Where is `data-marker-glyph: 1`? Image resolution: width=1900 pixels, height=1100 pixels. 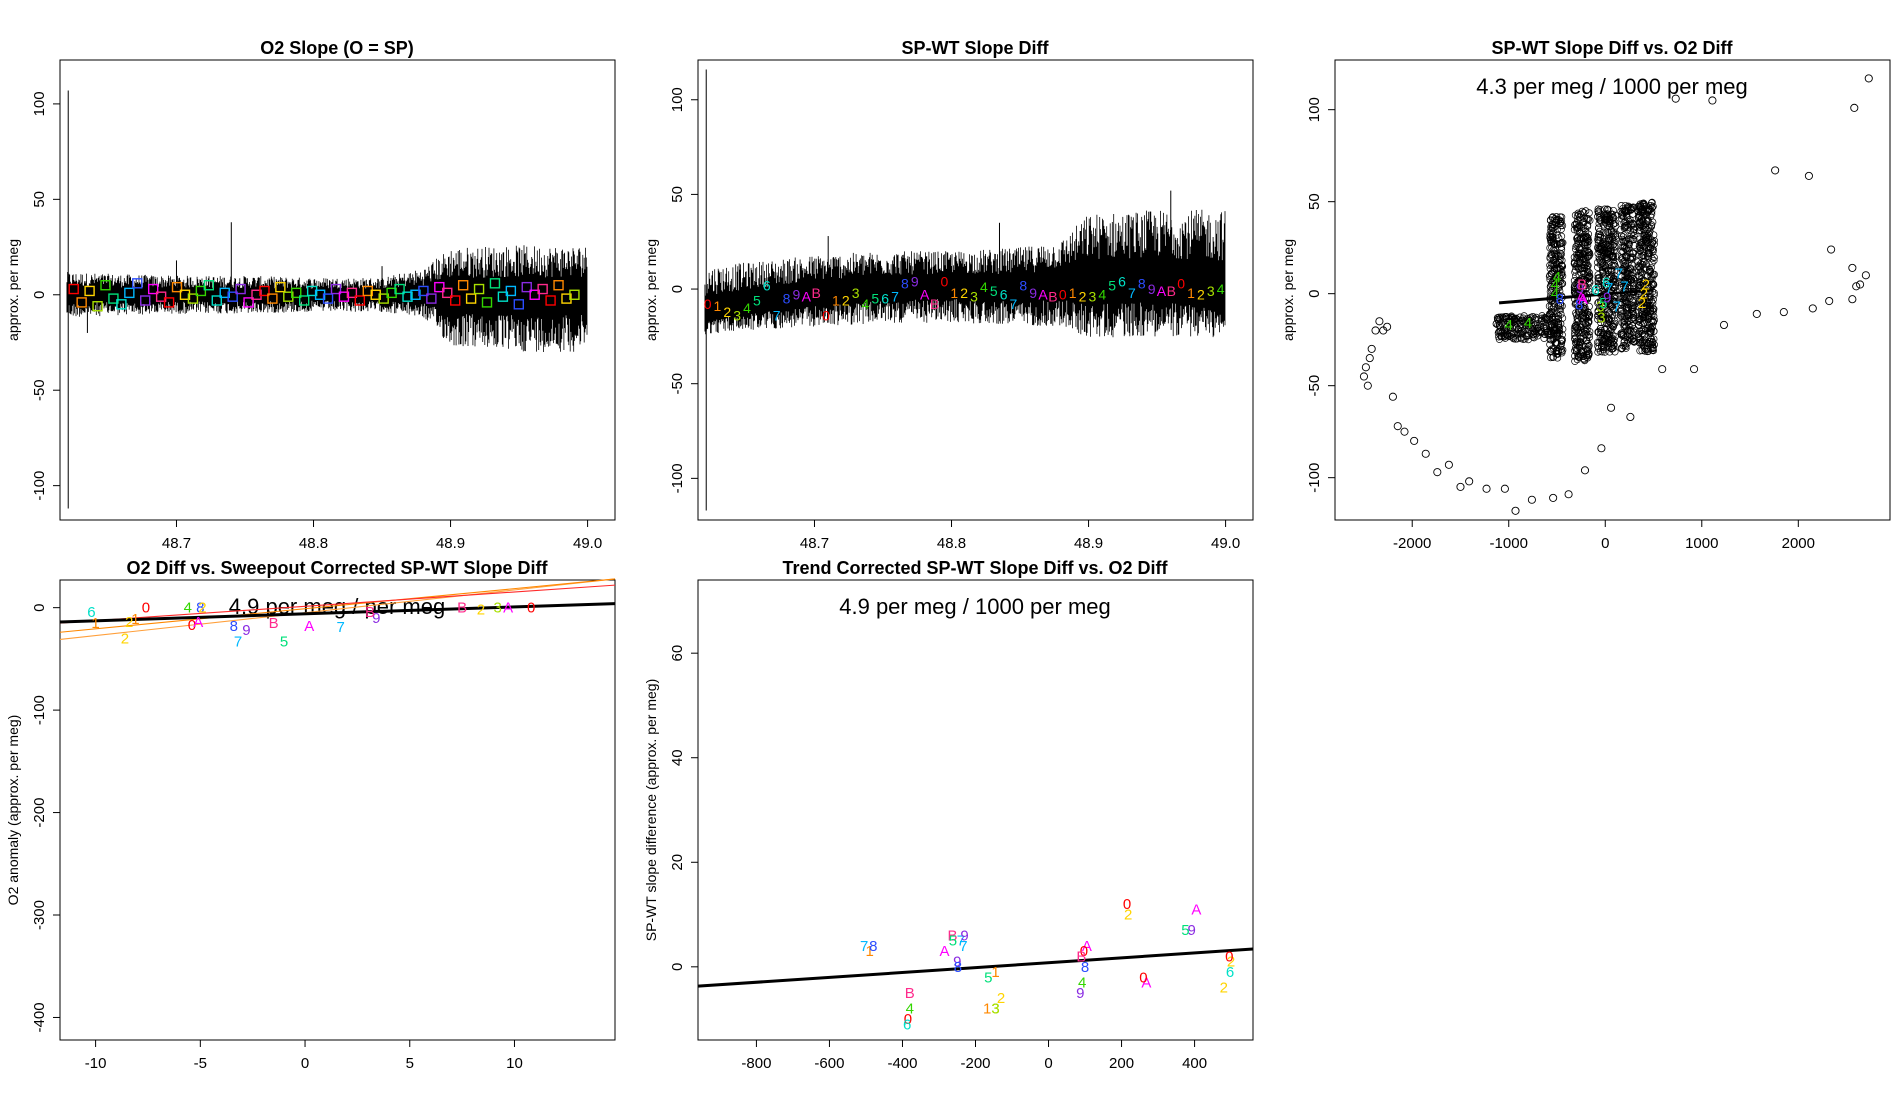 data-marker-glyph: 1 is located at coordinates (1073, 293).